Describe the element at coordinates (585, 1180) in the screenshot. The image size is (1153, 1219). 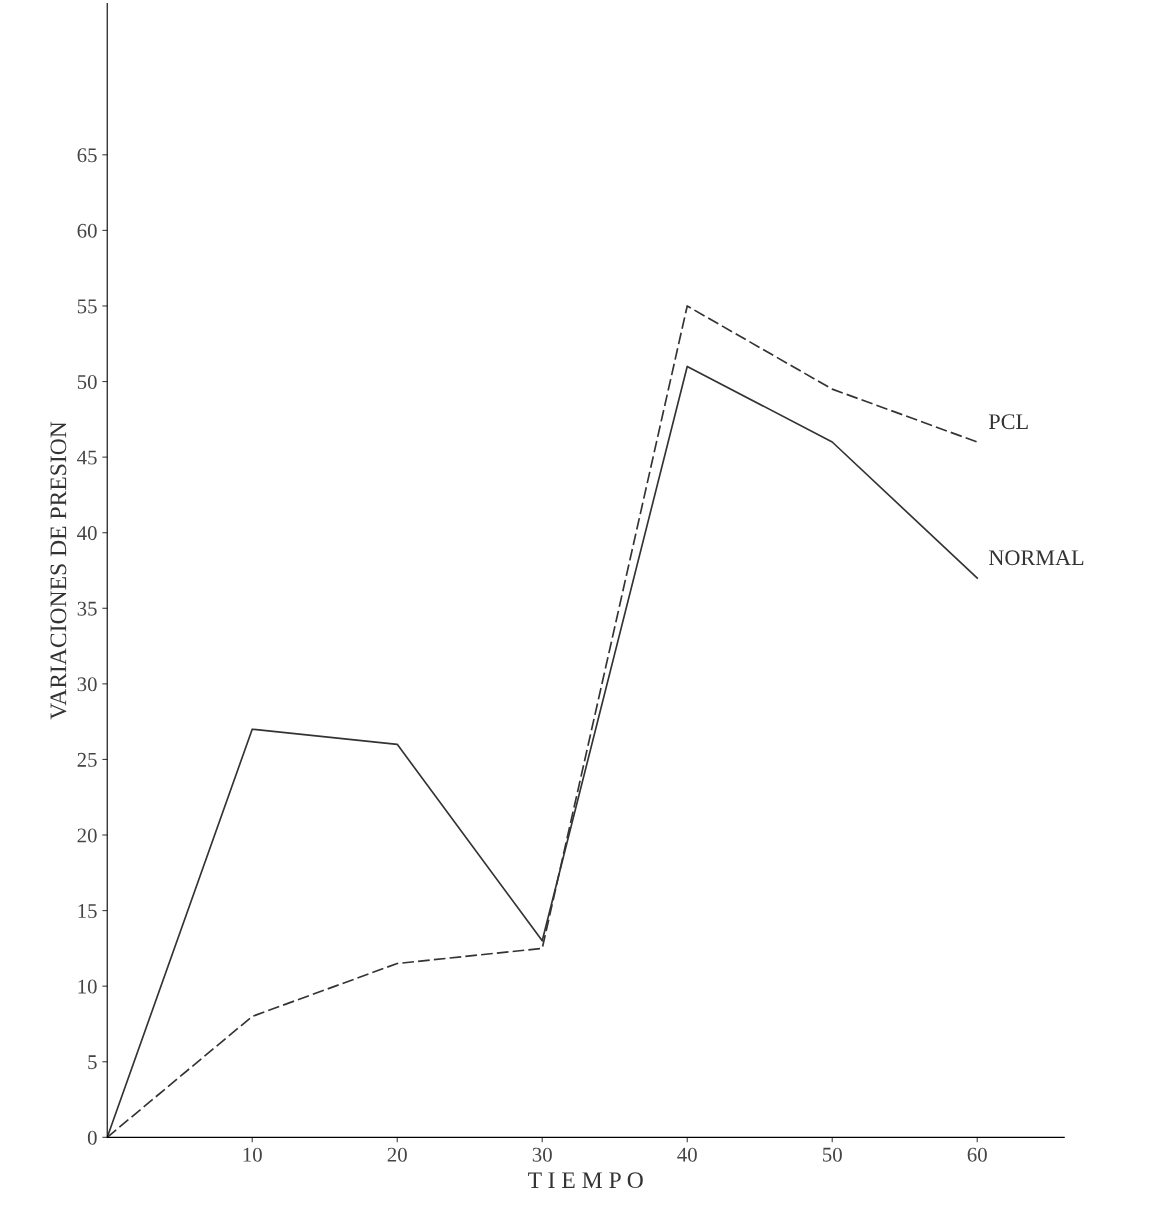
I see `x-axis-title: T I E M P O` at that location.